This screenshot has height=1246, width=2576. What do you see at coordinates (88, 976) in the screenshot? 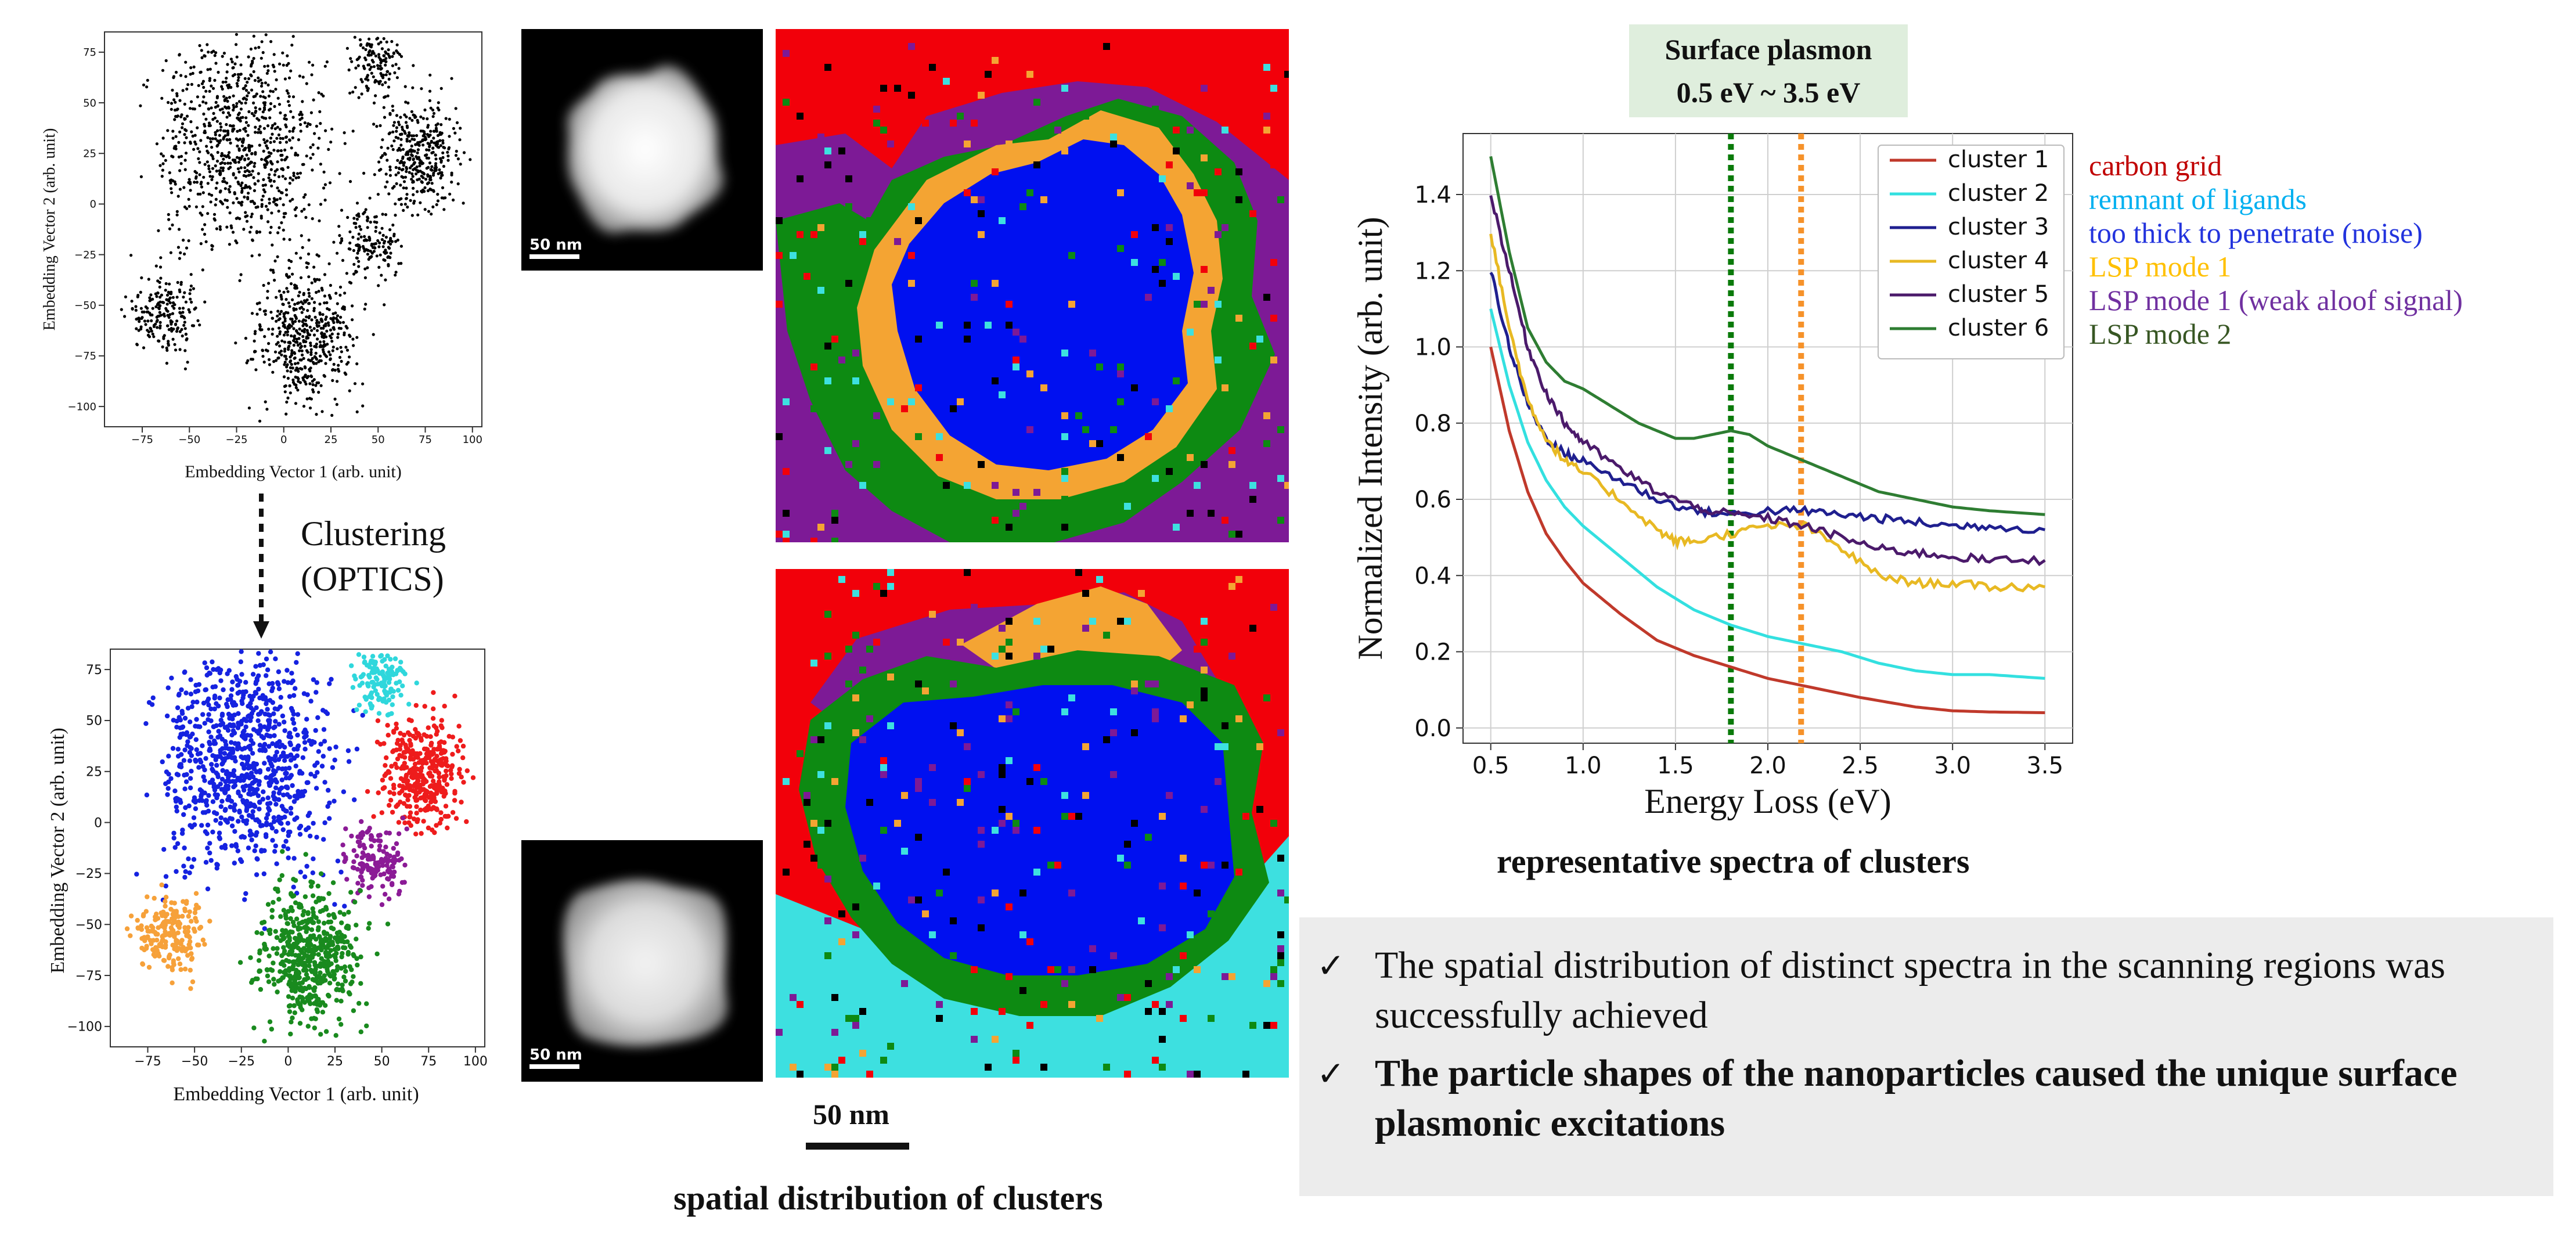
I see `tsne-ytick-label: −75` at bounding box center [88, 976].